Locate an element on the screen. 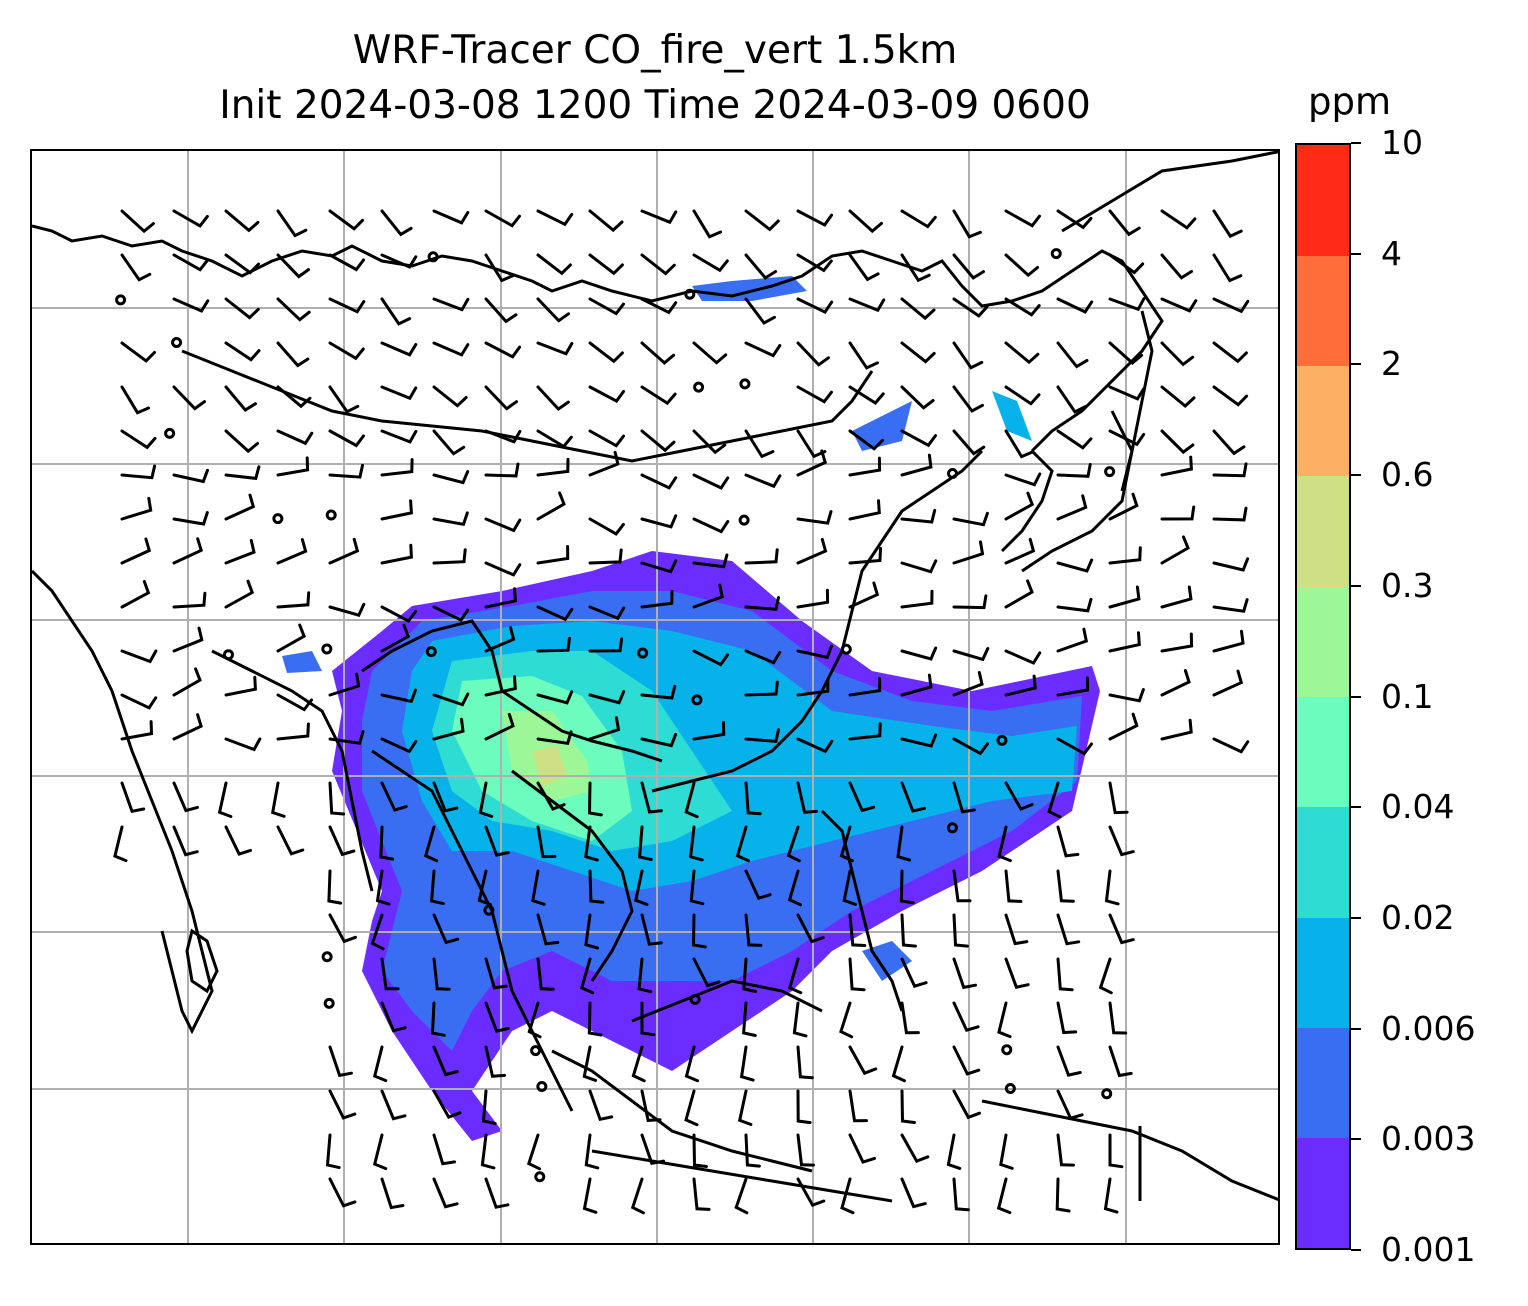 This screenshot has width=1528, height=1306. coastline-korea-japan is located at coordinates (1067, 491).